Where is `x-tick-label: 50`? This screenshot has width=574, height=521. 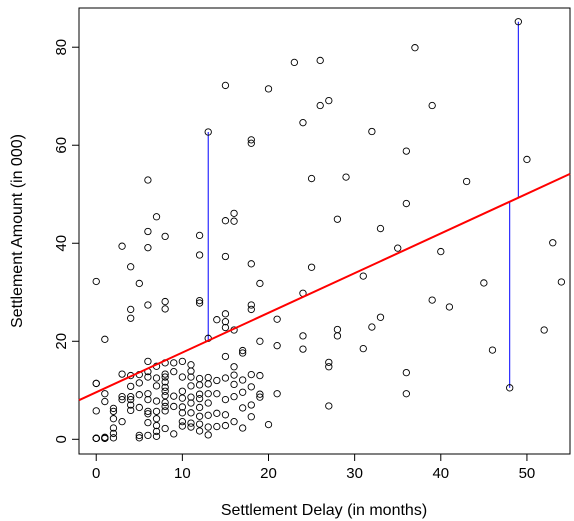
x-tick-label: 50 is located at coordinates (527, 473).